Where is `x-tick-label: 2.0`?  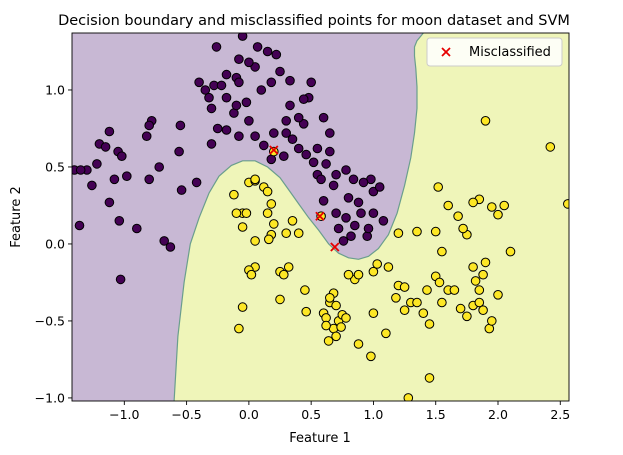
x-tick-label: 2.0 is located at coordinates (498, 414).